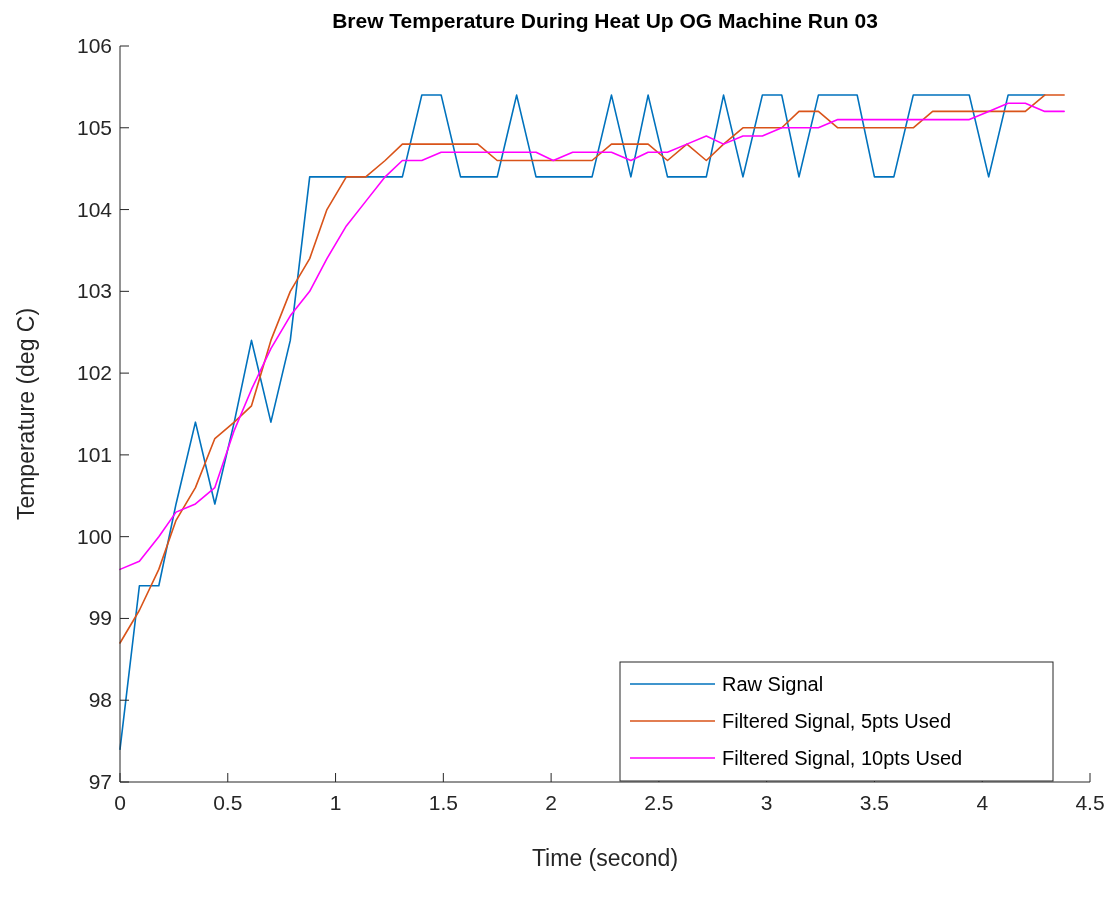 The width and height of the screenshot is (1114, 907). Describe the element at coordinates (94, 127) in the screenshot. I see `y-tick-label: 105` at that location.